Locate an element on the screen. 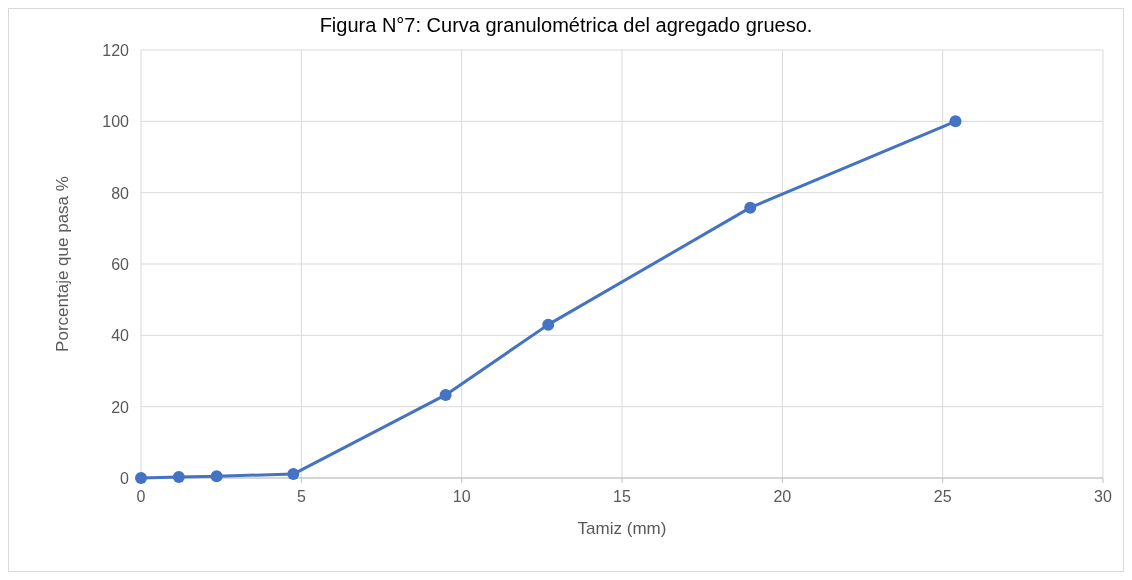  x-tick-label: 25 is located at coordinates (942, 496).